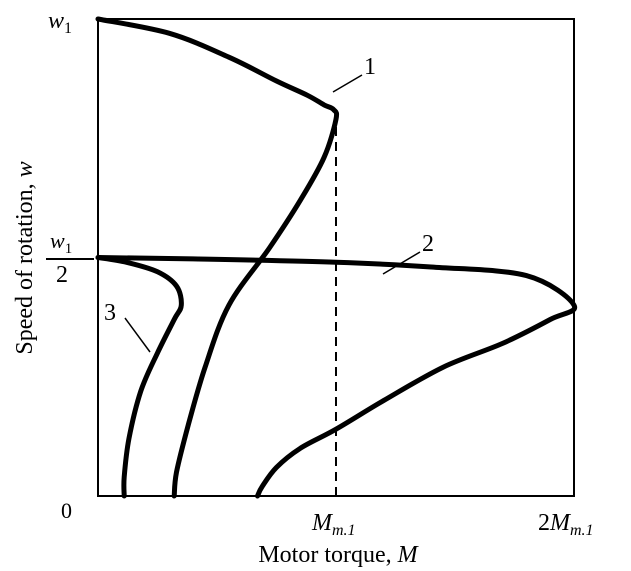  Describe the element at coordinates (347, 83) in the screenshot. I see `series-1-leader` at that location.